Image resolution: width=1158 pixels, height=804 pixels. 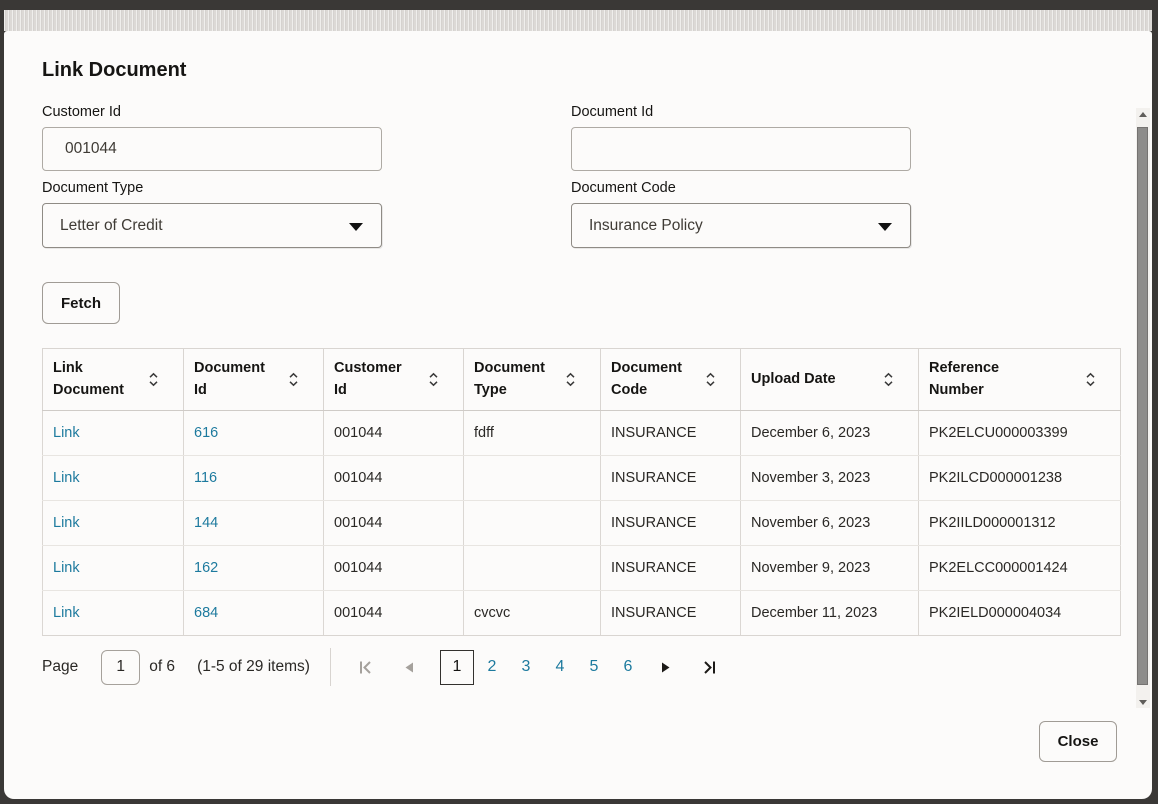 What do you see at coordinates (532, 613) in the screenshot?
I see `document-type-cell: cvcvc` at bounding box center [532, 613].